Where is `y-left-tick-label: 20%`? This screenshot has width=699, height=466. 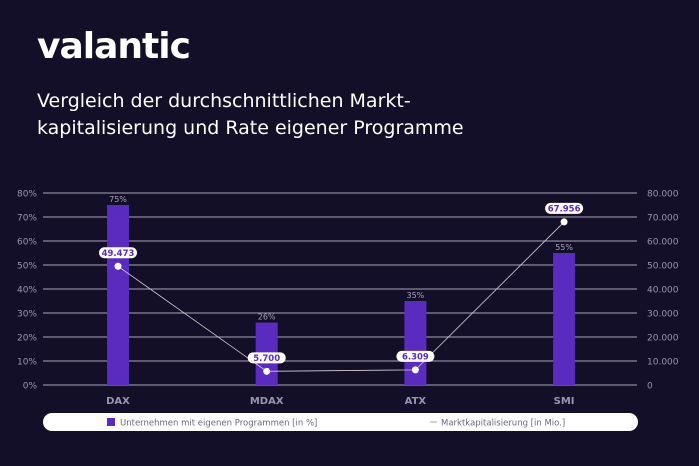
y-left-tick-label: 20% is located at coordinates (27, 339).